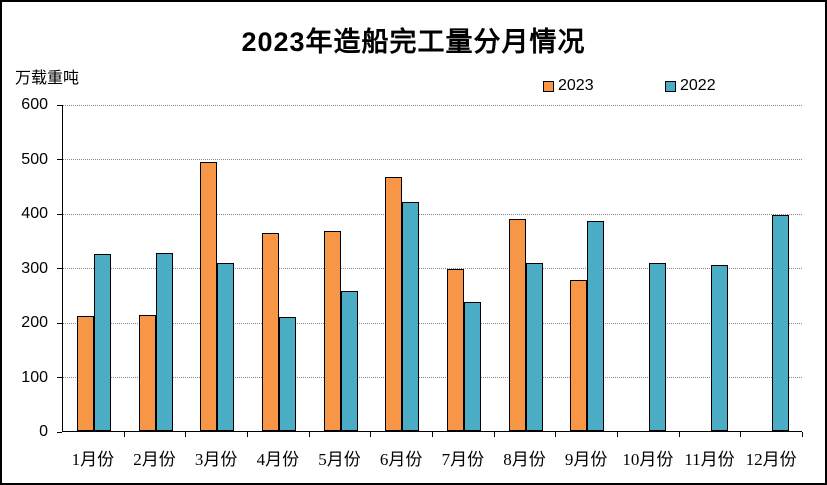 This screenshot has width=827, height=485. What do you see at coordinates (226, 347) in the screenshot?
I see `bar-2022-3月份` at bounding box center [226, 347].